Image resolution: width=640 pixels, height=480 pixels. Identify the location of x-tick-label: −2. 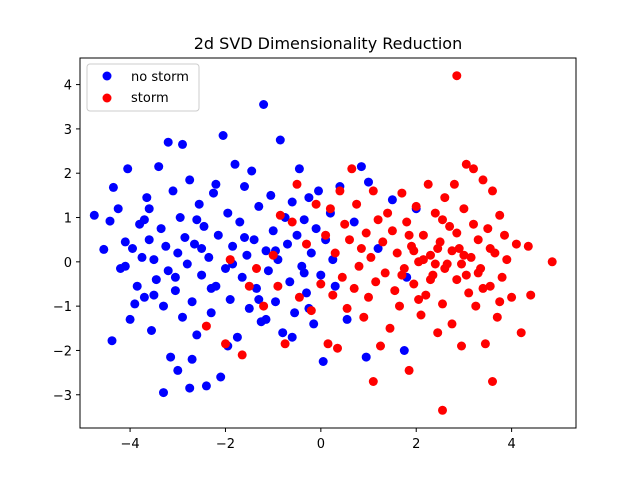
(225, 444).